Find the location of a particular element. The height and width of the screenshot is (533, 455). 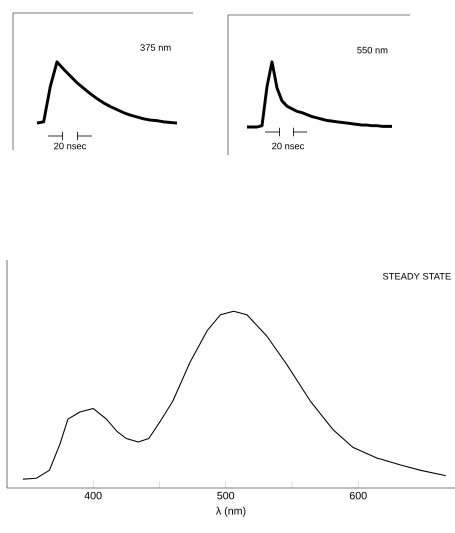

x-axis-title: λ (nm) is located at coordinates (231, 511).